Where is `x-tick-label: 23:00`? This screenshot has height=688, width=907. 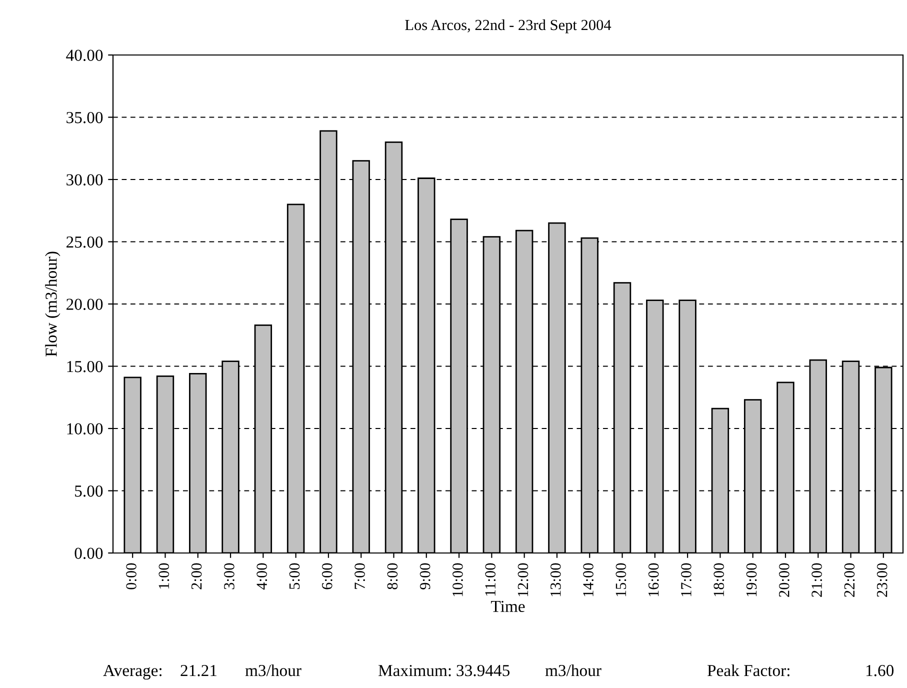
x-tick-label: 23:00 is located at coordinates (882, 580).